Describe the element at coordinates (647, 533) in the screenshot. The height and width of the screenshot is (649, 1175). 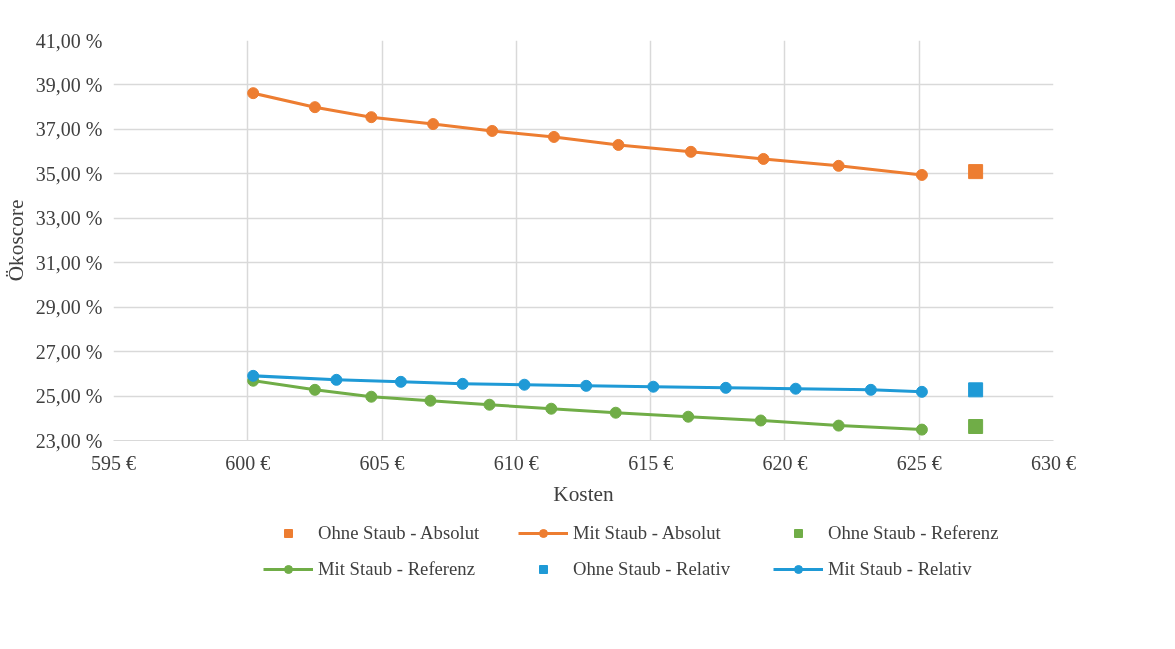
I see `legend-label: Mit Staub - Absolut` at that location.